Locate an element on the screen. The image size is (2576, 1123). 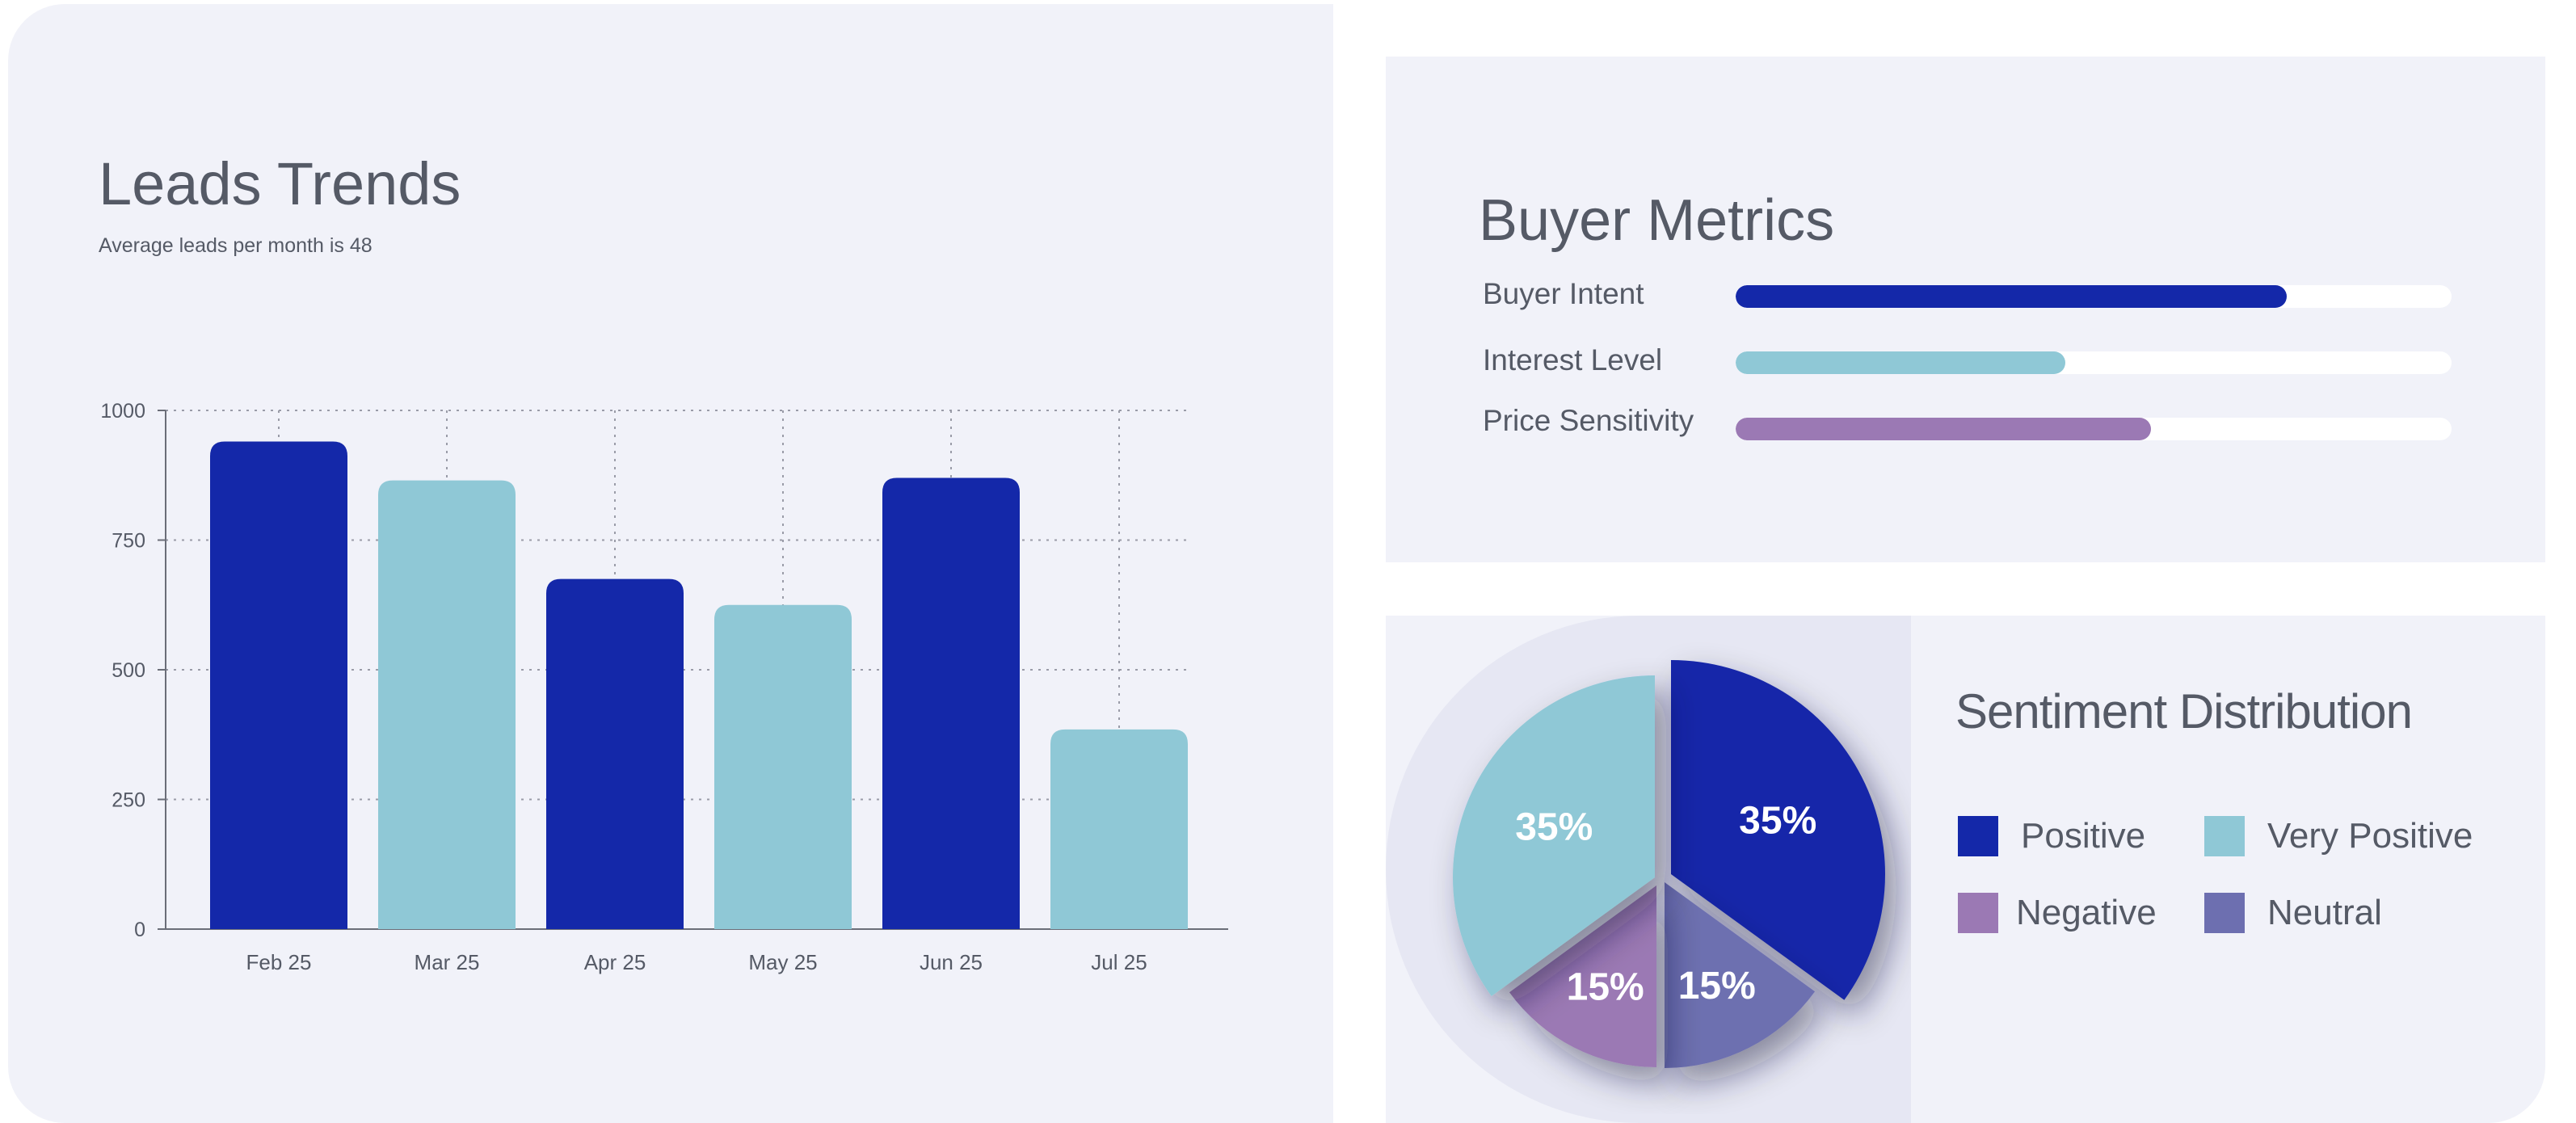
metric-track-buyer-intent is located at coordinates (2094, 296).